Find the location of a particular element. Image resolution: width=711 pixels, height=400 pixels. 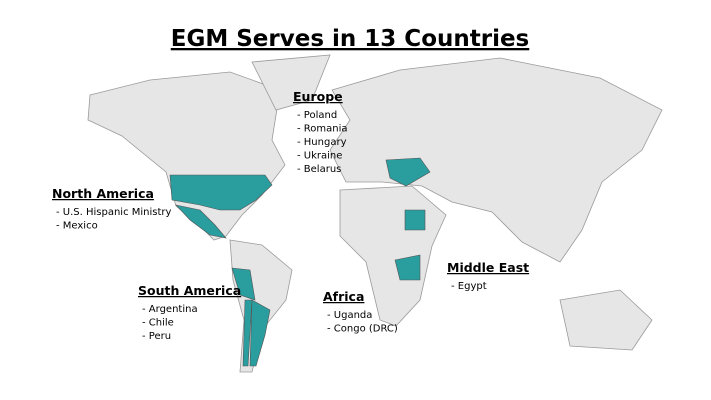

argentina is located at coordinates (260, 333).